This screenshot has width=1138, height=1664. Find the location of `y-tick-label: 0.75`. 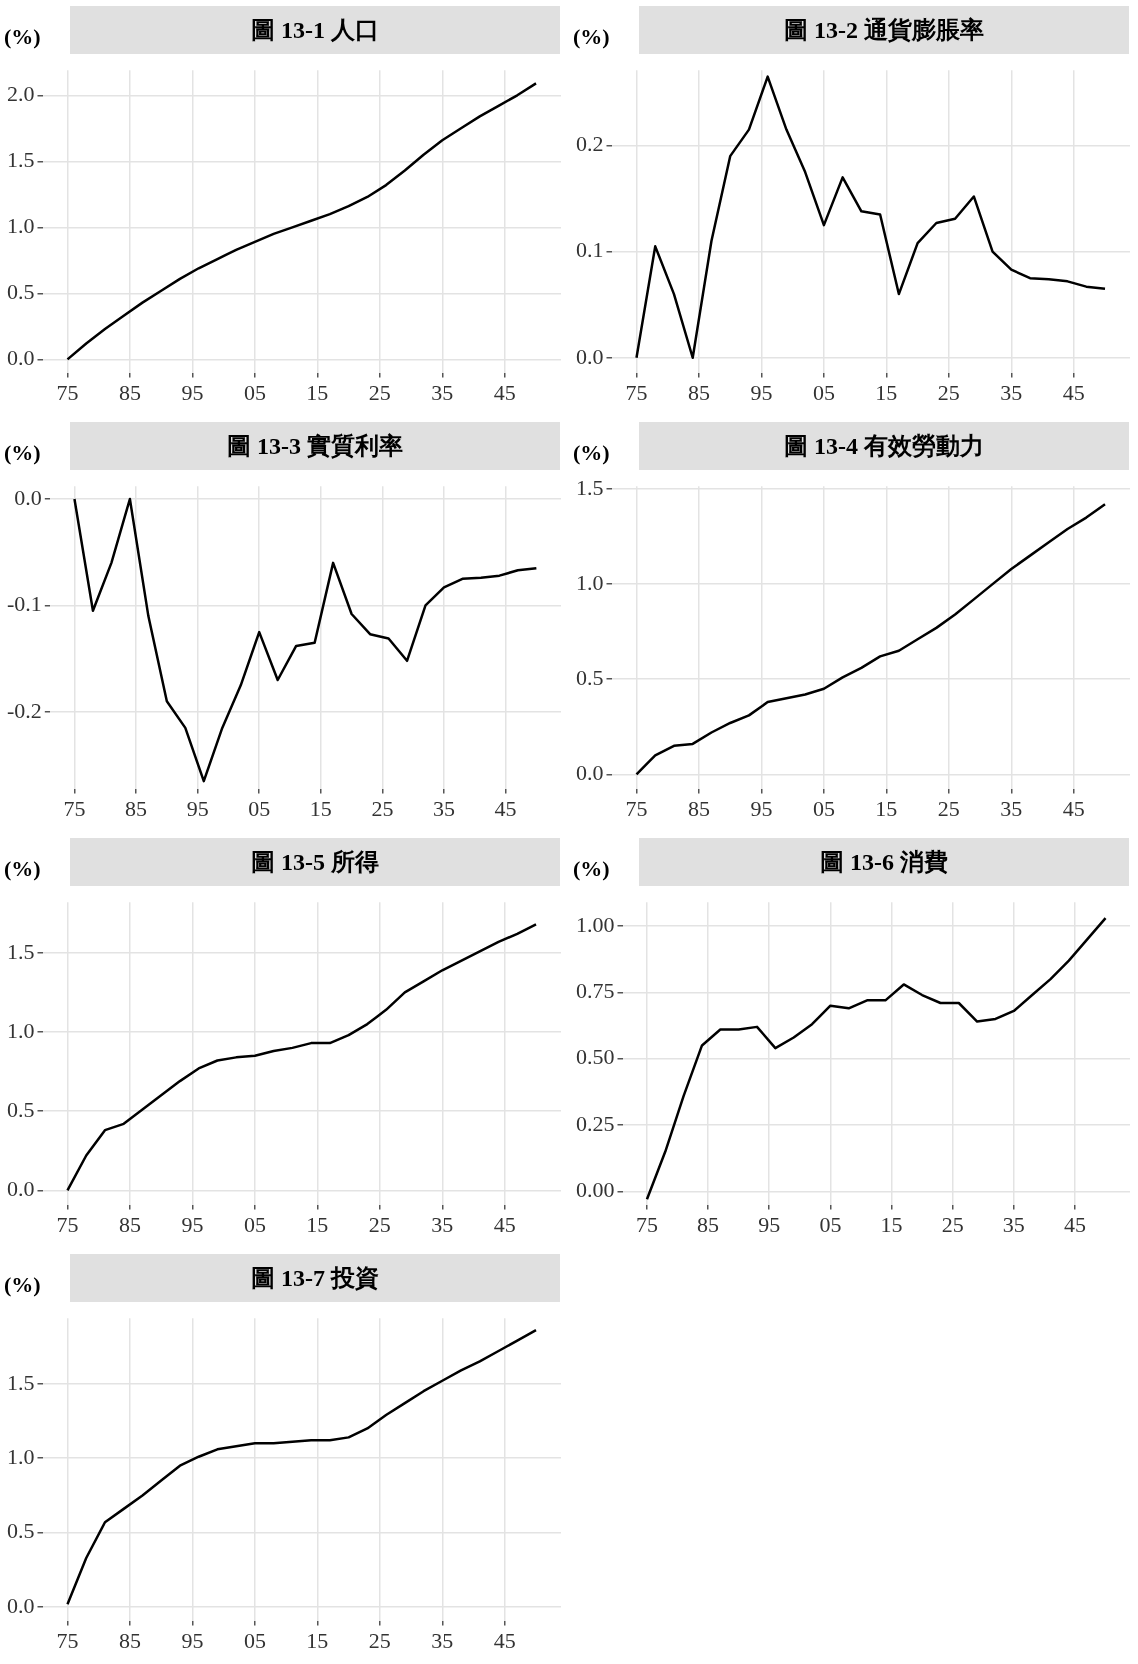

y-tick-label: 0.75 is located at coordinates (595, 991).